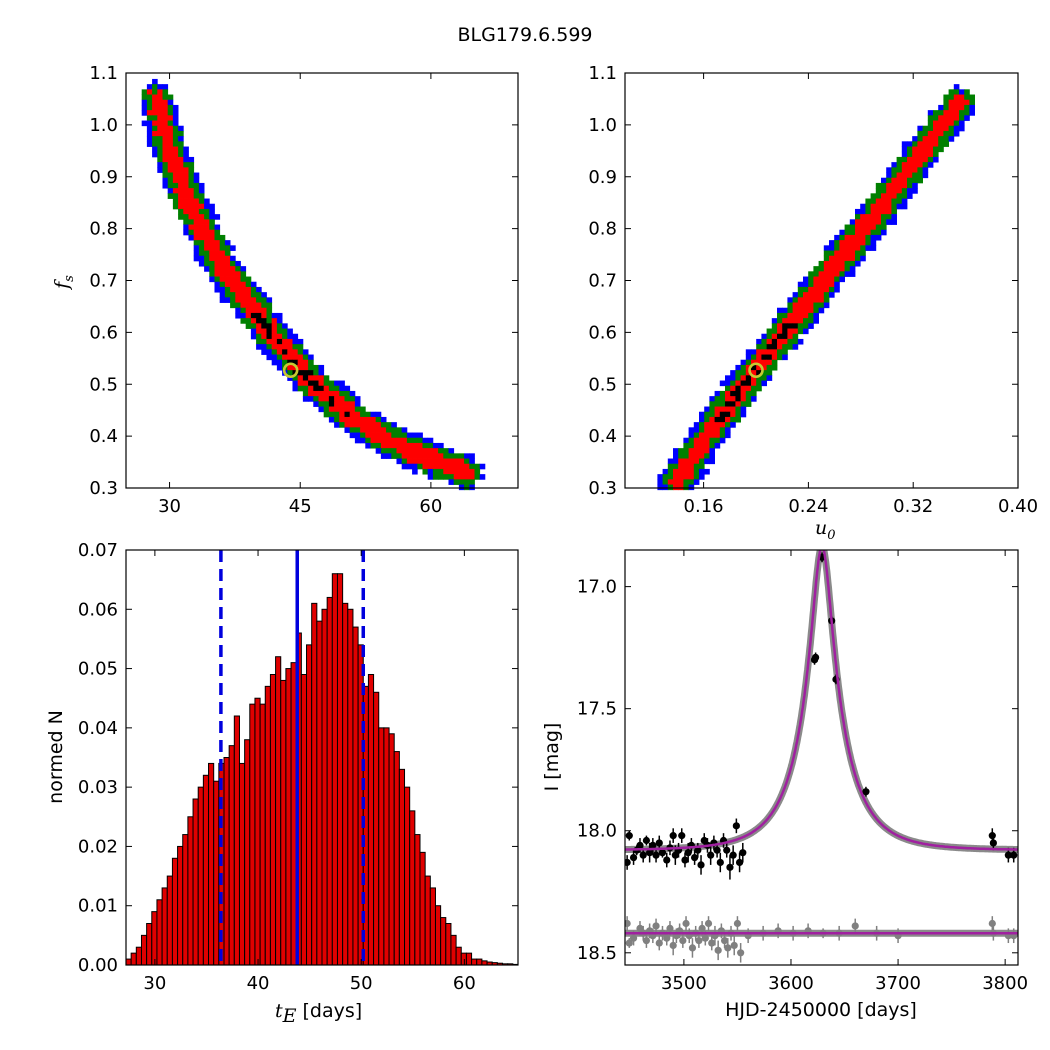  What do you see at coordinates (816, 287) in the screenshot?
I see `posterior-cells` at bounding box center [816, 287].